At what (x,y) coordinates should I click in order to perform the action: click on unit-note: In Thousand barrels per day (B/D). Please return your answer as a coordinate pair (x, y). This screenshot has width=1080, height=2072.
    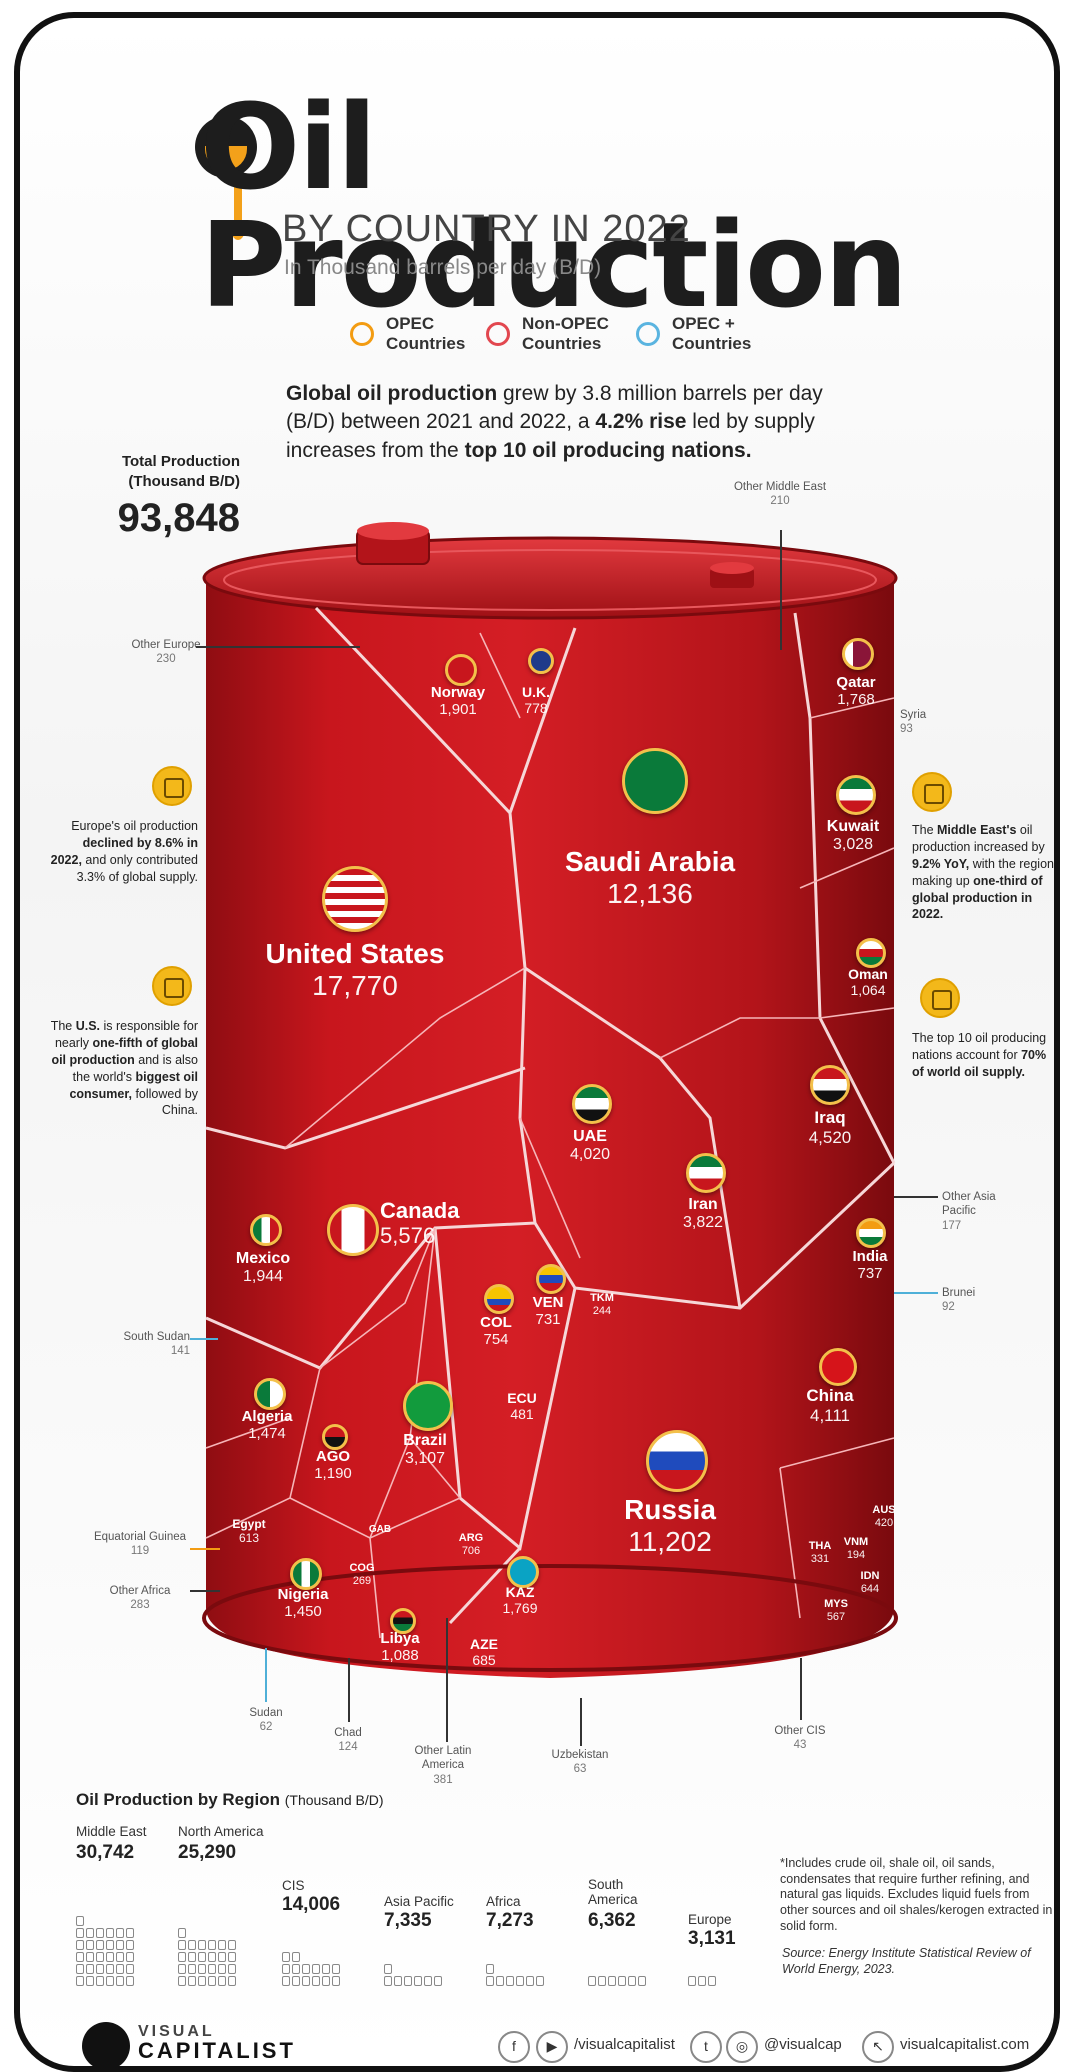
    Looking at the image, I should click on (443, 267).